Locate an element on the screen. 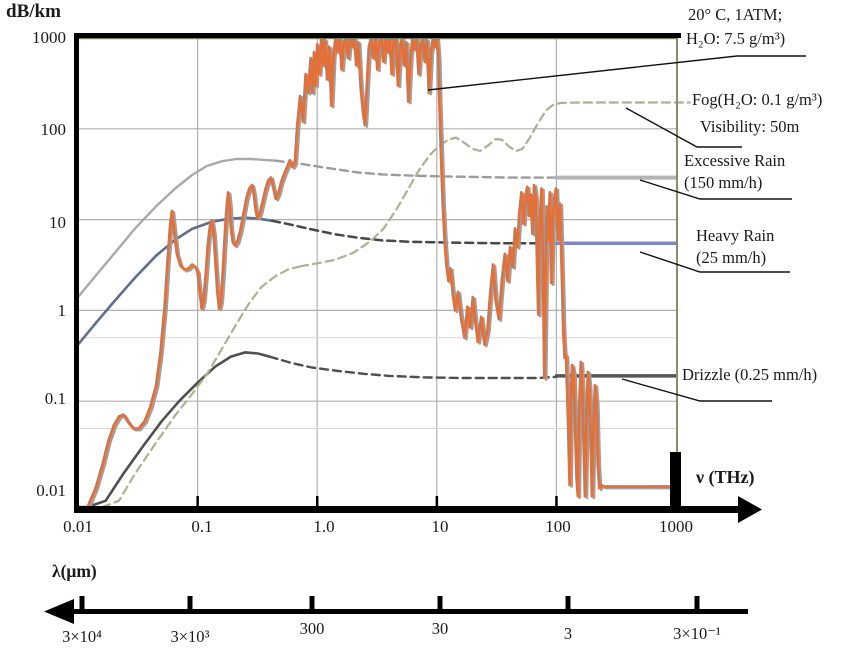 This screenshot has width=850, height=656. annotation-fog-line2: Visibility: 50m is located at coordinates (750, 126).